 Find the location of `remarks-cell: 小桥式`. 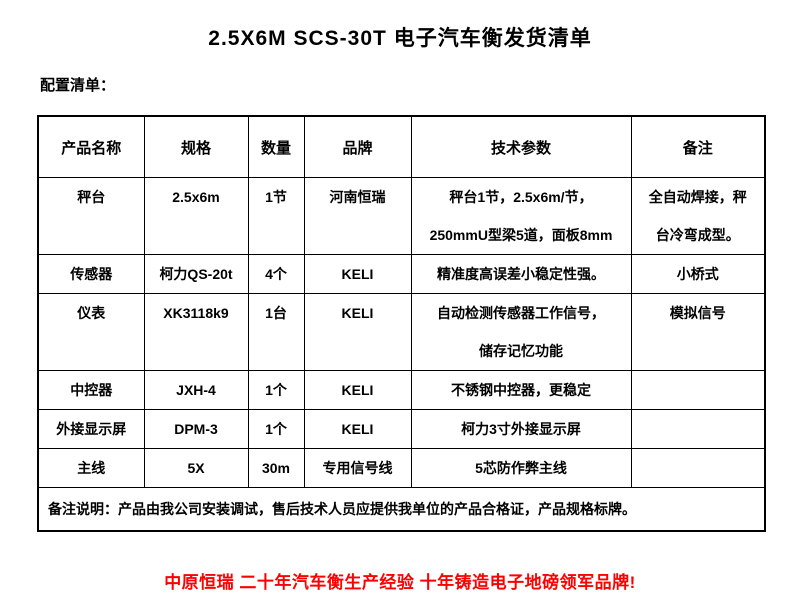

remarks-cell: 小桥式 is located at coordinates (698, 274).